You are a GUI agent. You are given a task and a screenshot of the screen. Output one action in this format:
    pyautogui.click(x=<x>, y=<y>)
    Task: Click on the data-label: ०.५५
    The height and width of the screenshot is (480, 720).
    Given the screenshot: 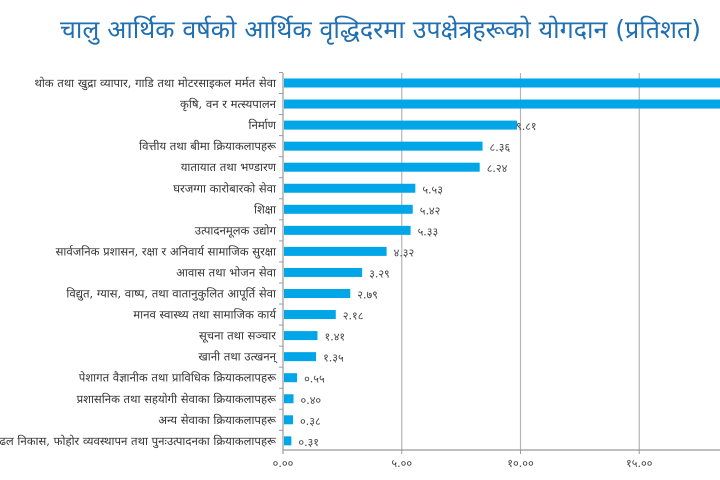 What is the action you would take?
    pyautogui.click(x=314, y=379)
    